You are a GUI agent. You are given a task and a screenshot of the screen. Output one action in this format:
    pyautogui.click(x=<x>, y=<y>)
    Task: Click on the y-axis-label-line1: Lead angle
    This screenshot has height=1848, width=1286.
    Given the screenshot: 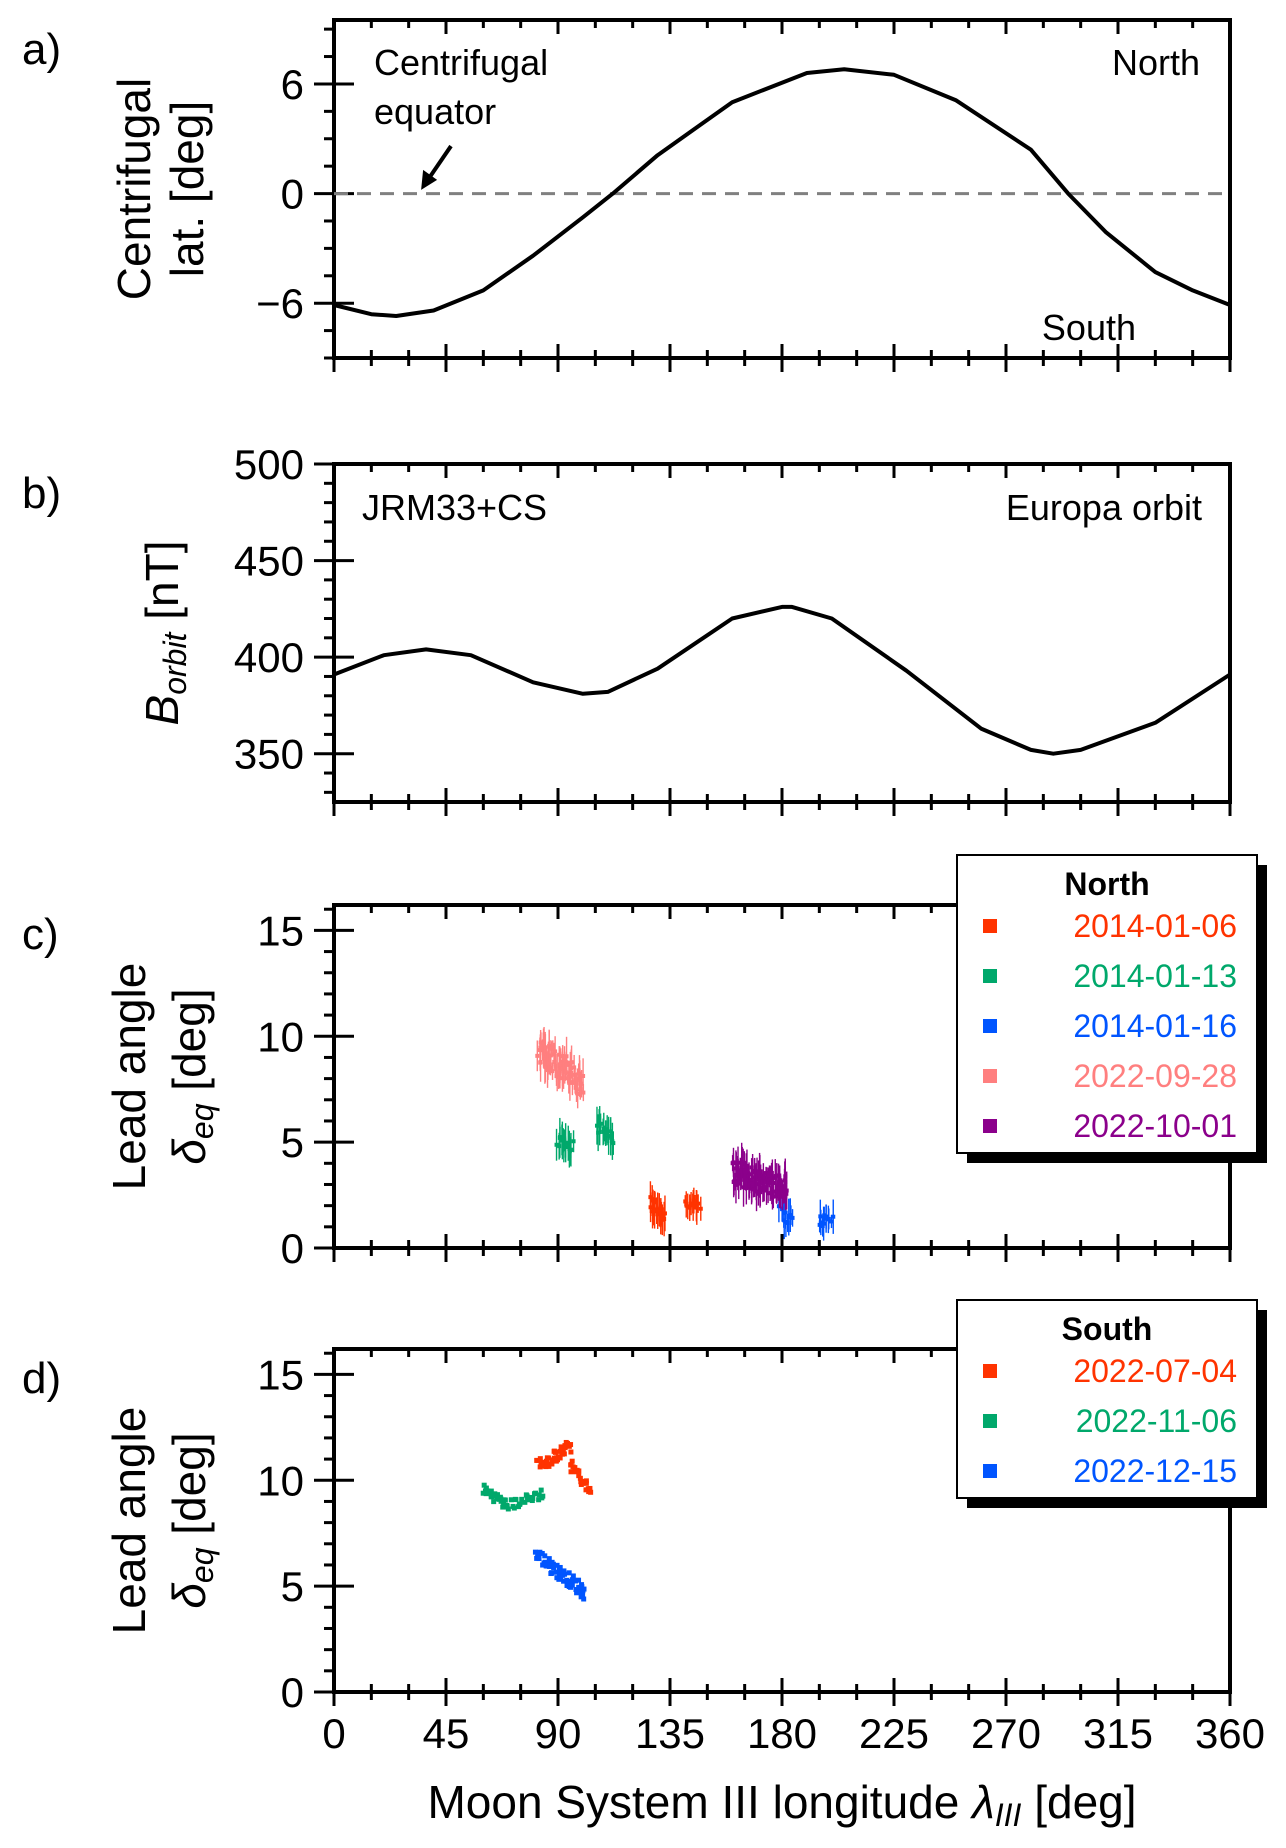 What is the action you would take?
    pyautogui.click(x=129, y=1521)
    